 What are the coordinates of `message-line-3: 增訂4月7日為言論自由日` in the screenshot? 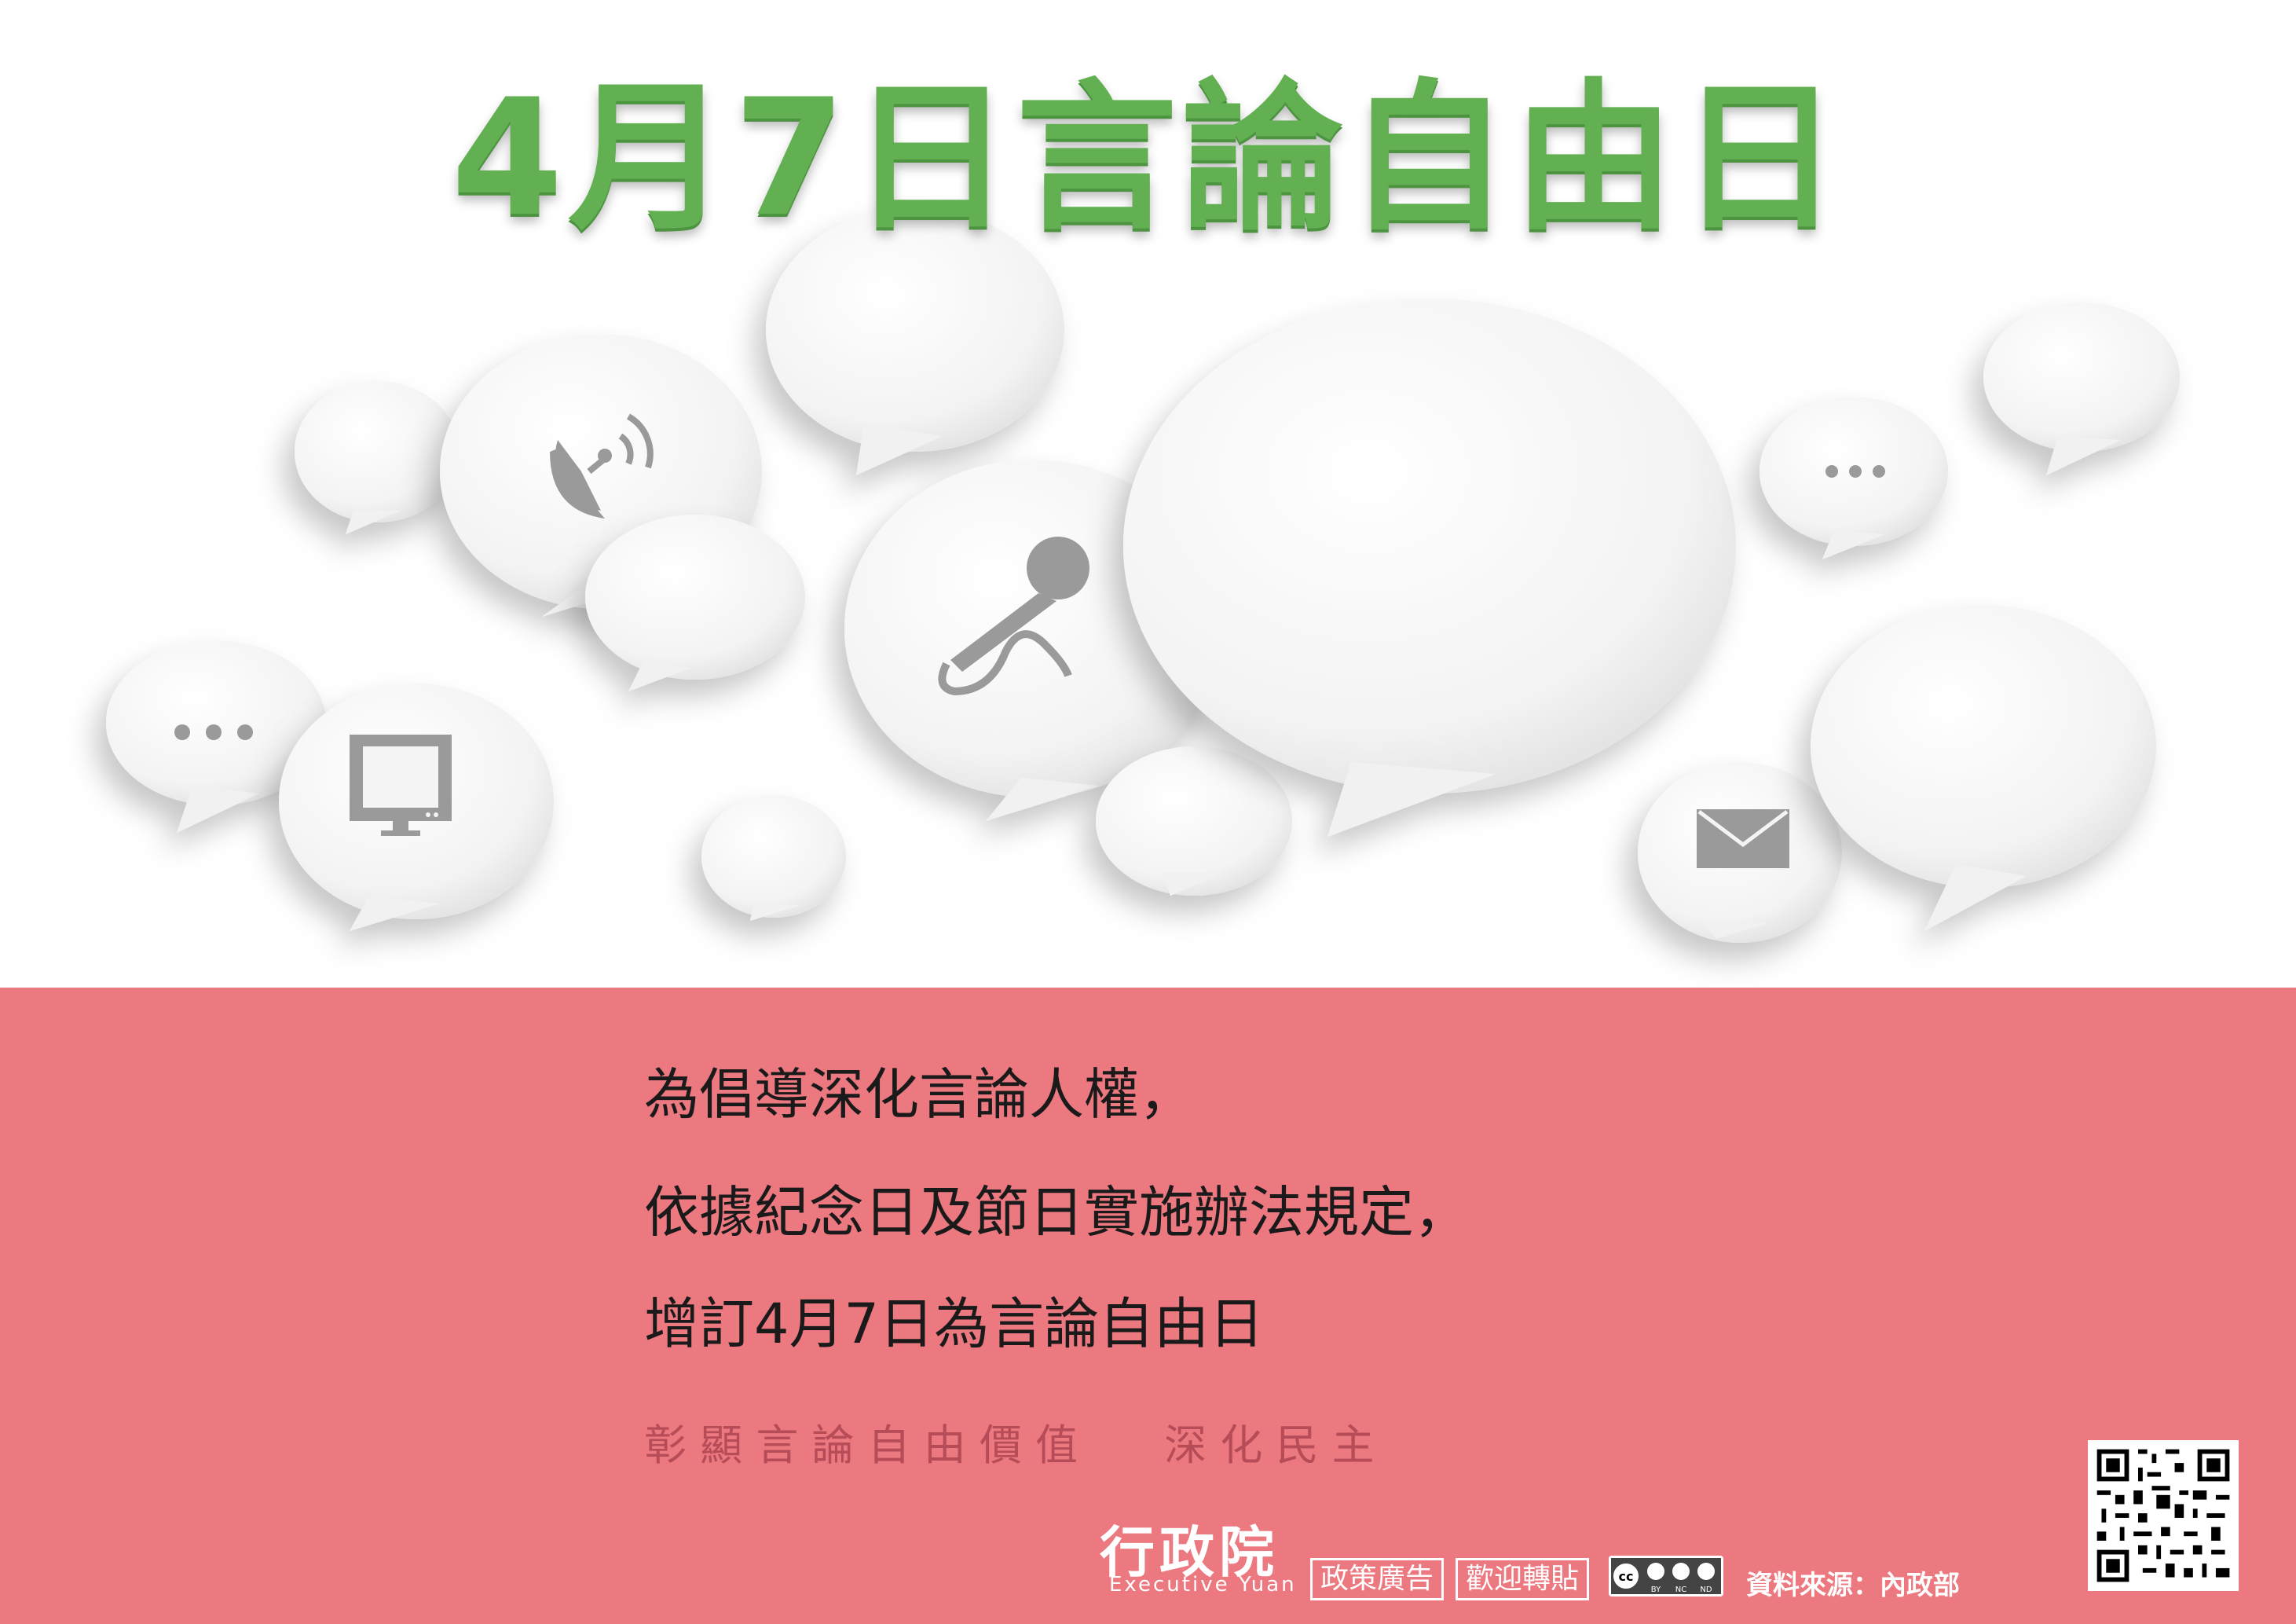 It's located at (955, 1324).